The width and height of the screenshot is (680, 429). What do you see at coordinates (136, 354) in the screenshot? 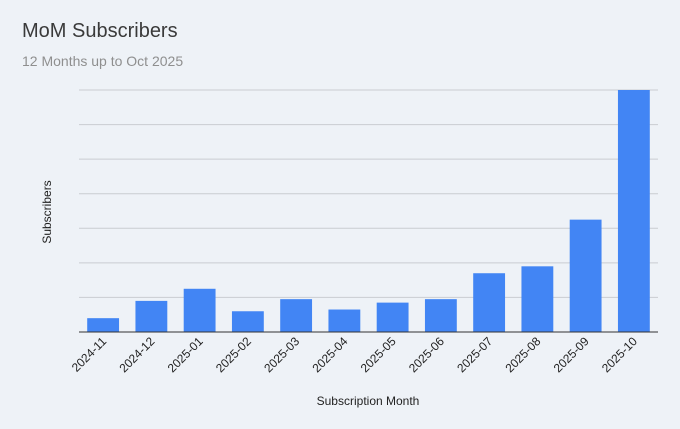
I see `x-tick-label: 2024-12` at bounding box center [136, 354].